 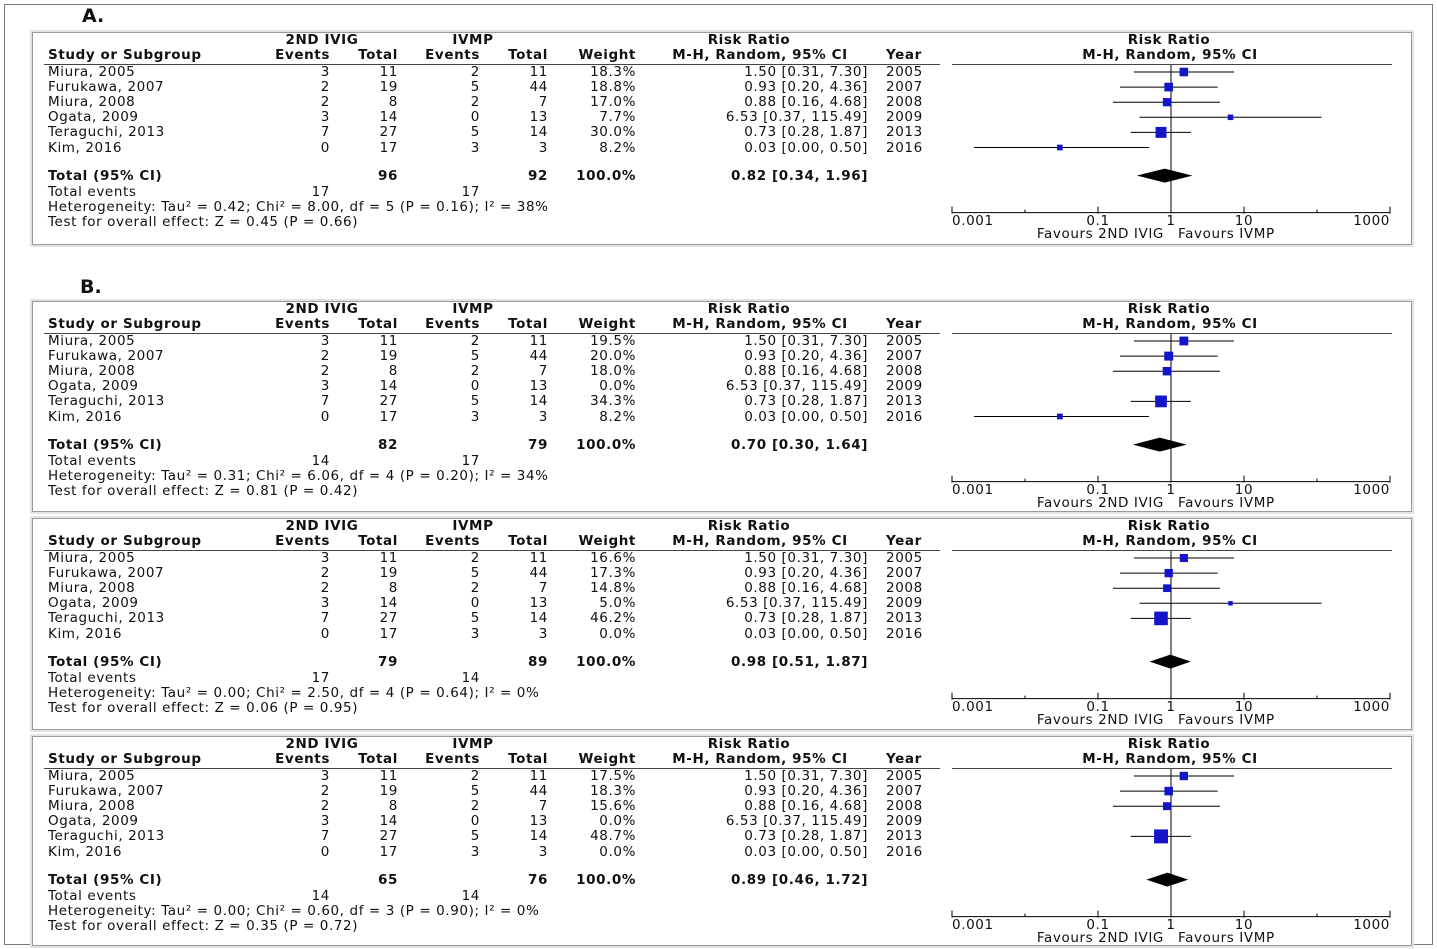 I want to click on weight-cell: 17.5%, so click(x=613, y=776).